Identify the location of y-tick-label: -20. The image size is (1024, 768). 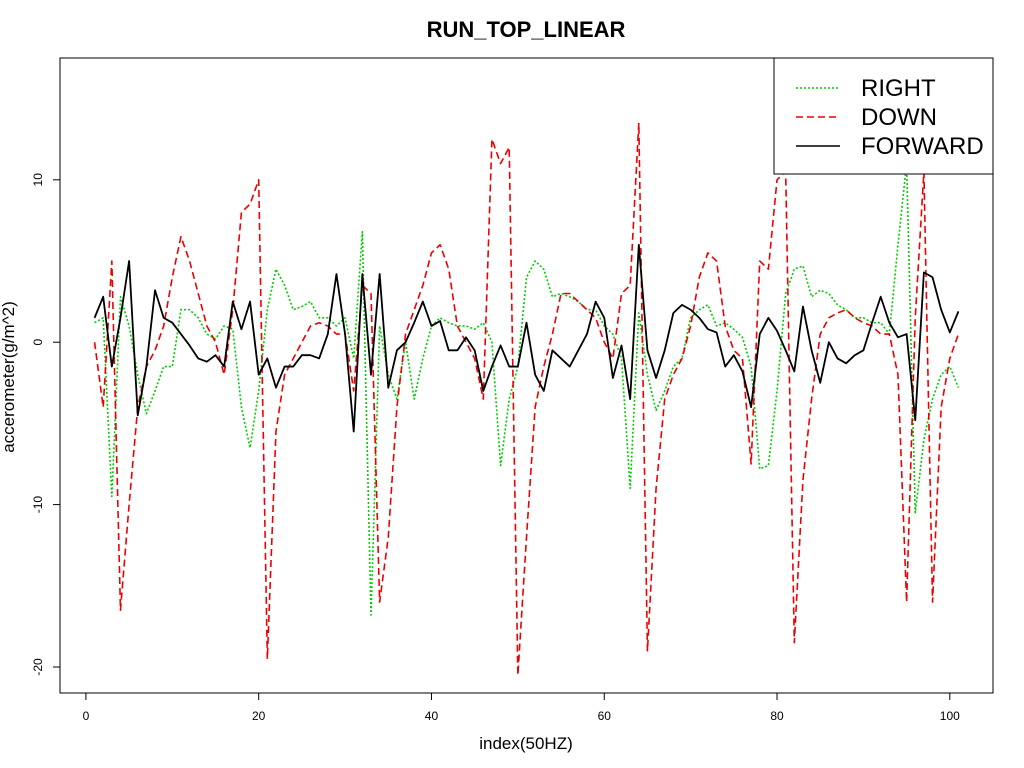
(38, 667).